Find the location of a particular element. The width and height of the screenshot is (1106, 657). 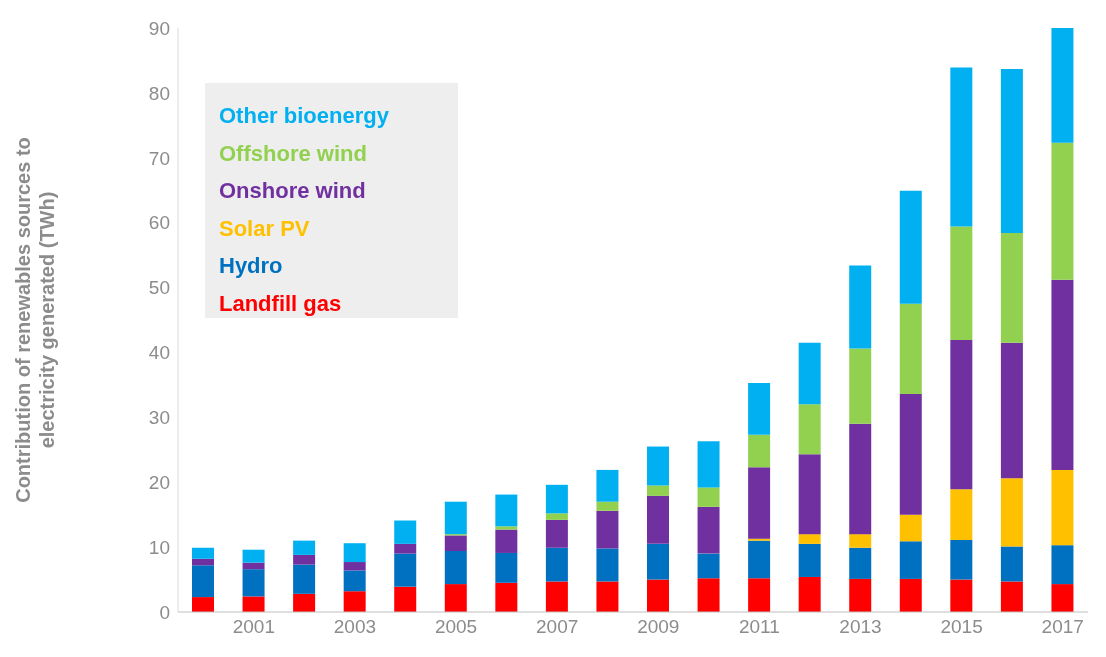

x-tick-label: 2013 is located at coordinates (860, 627).